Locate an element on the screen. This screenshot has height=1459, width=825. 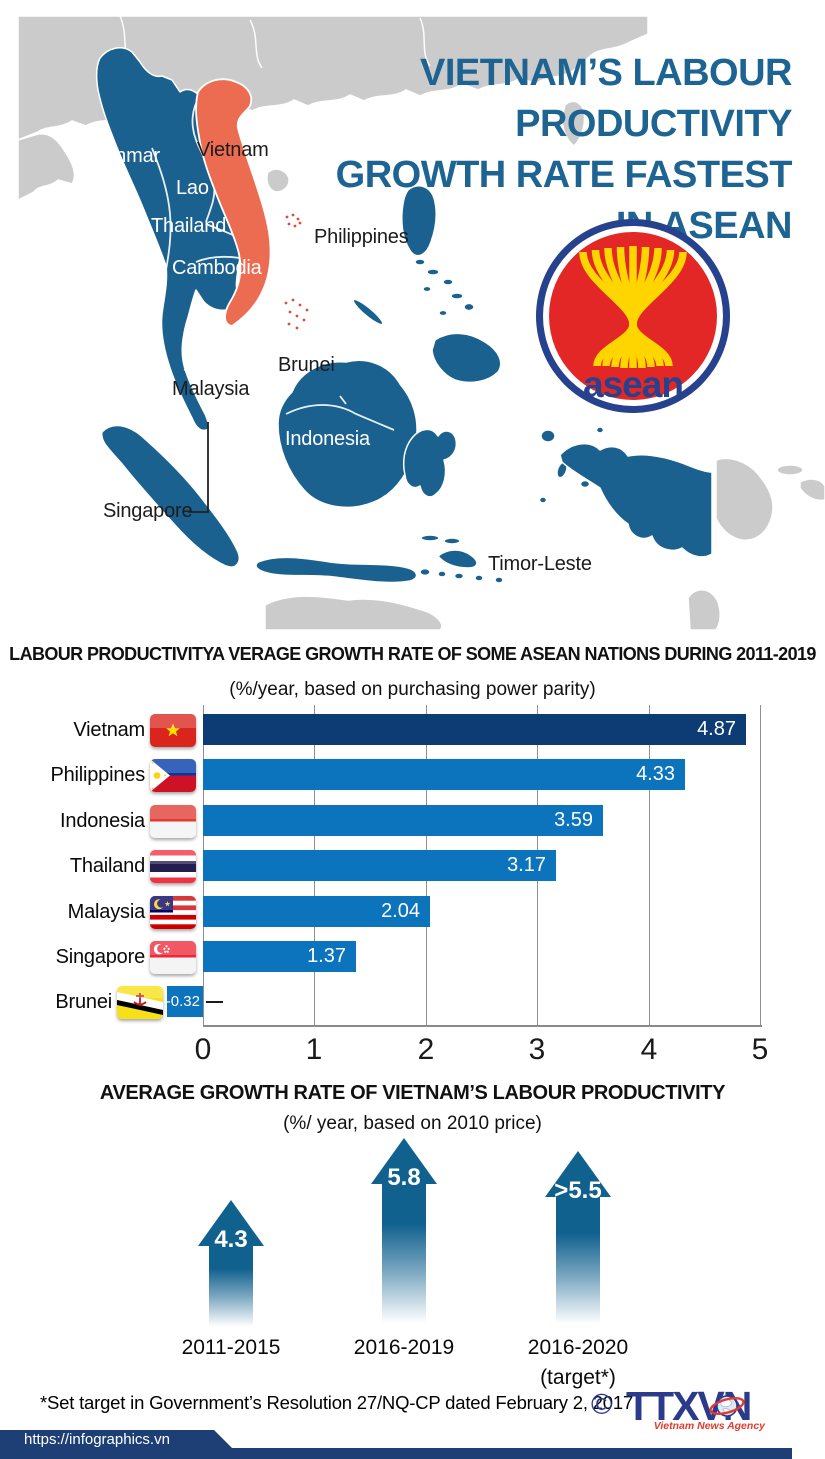
x-axis-tick-3: 3 is located at coordinates (537, 1049).